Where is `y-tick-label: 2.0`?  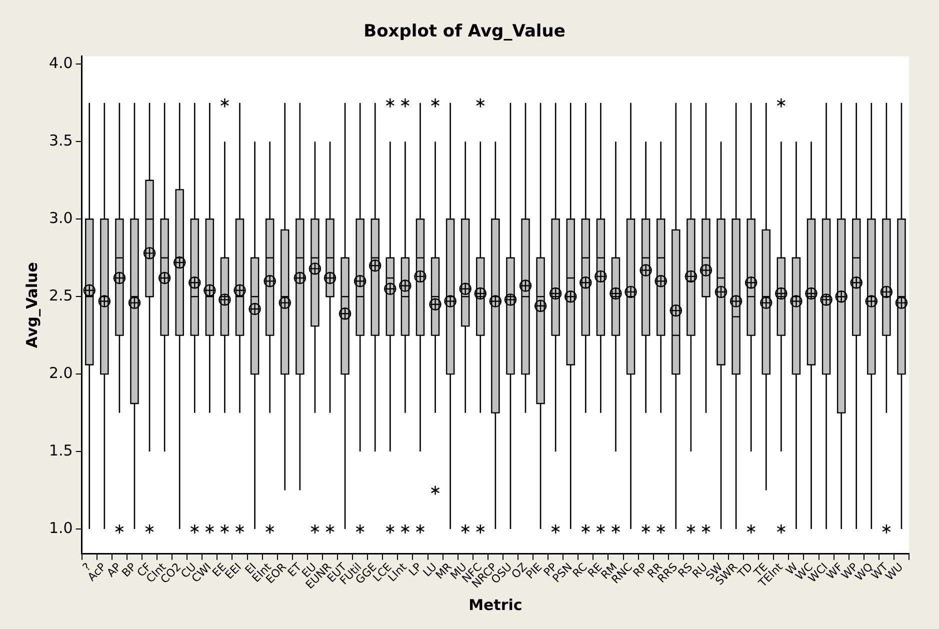
y-tick-label: 2.0 is located at coordinates (60, 373).